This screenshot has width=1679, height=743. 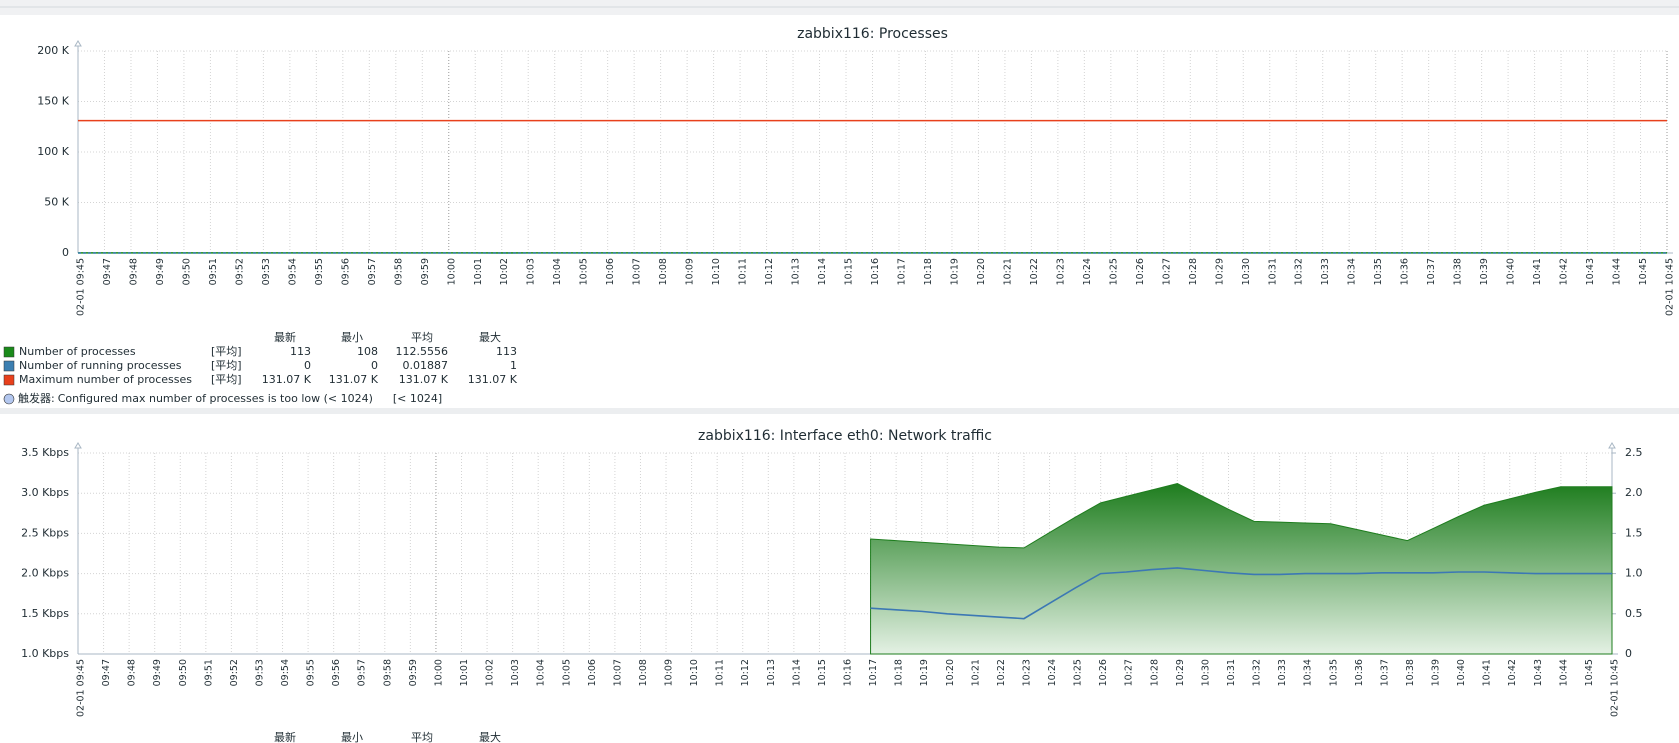 What do you see at coordinates (566, 672) in the screenshot?
I see `x-tick-label: 10:05` at bounding box center [566, 672].